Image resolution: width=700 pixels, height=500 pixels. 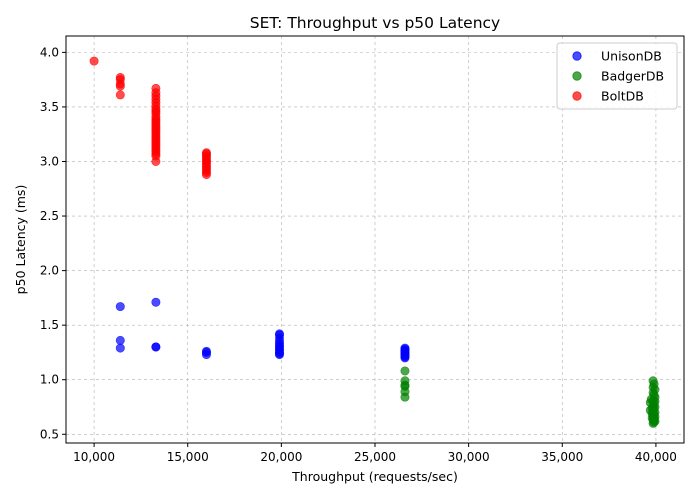 I want to click on chart-title: SET: Throughput vs p50 Latency, so click(x=375, y=23).